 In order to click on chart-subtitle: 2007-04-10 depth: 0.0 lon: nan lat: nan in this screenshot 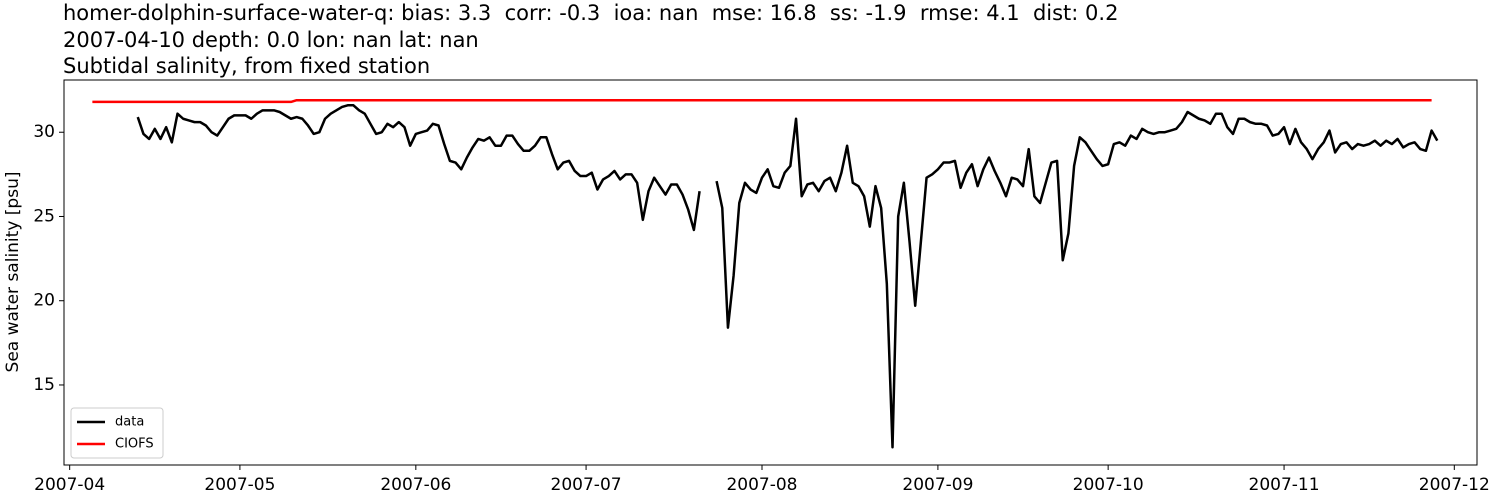, I will do `click(271, 40)`.